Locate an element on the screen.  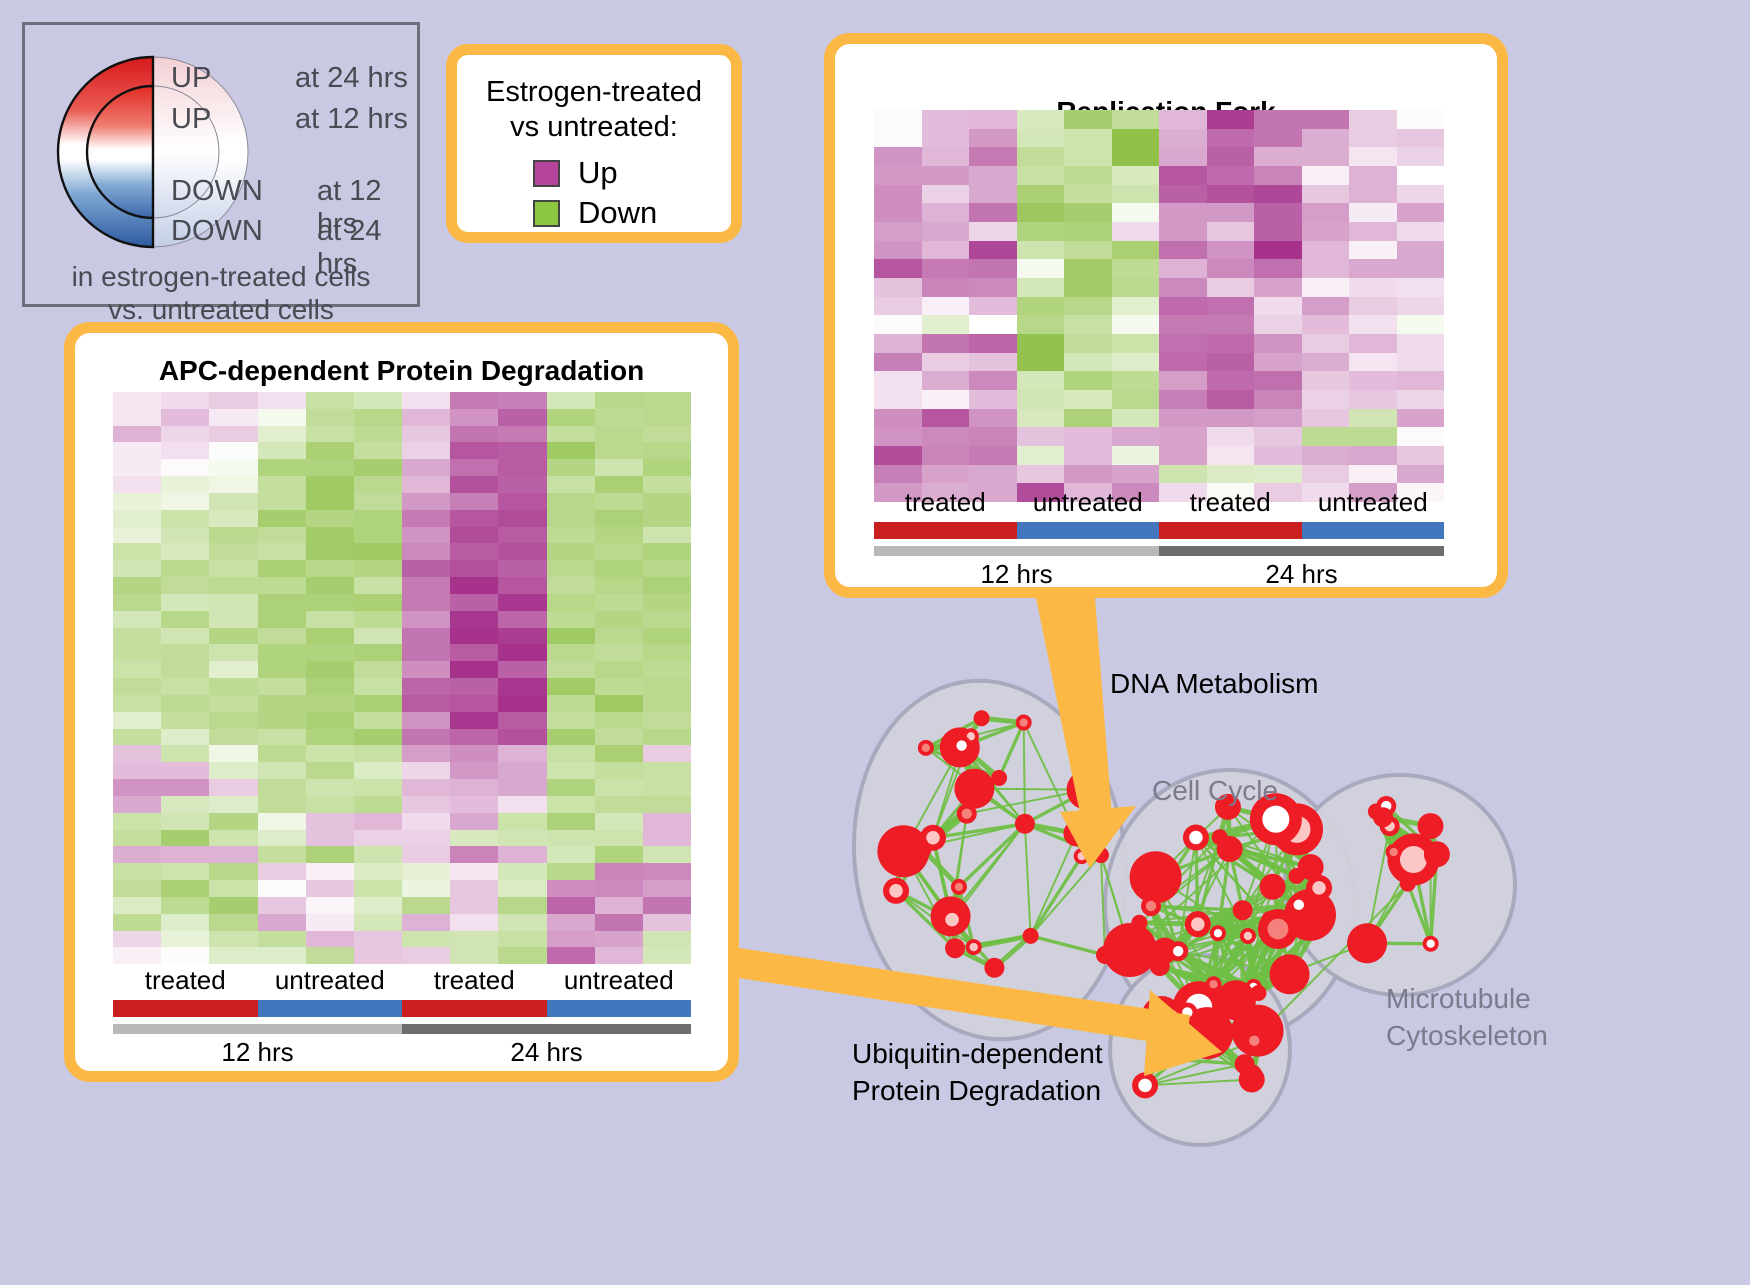
legend-label-down: Down is located at coordinates (617, 213).